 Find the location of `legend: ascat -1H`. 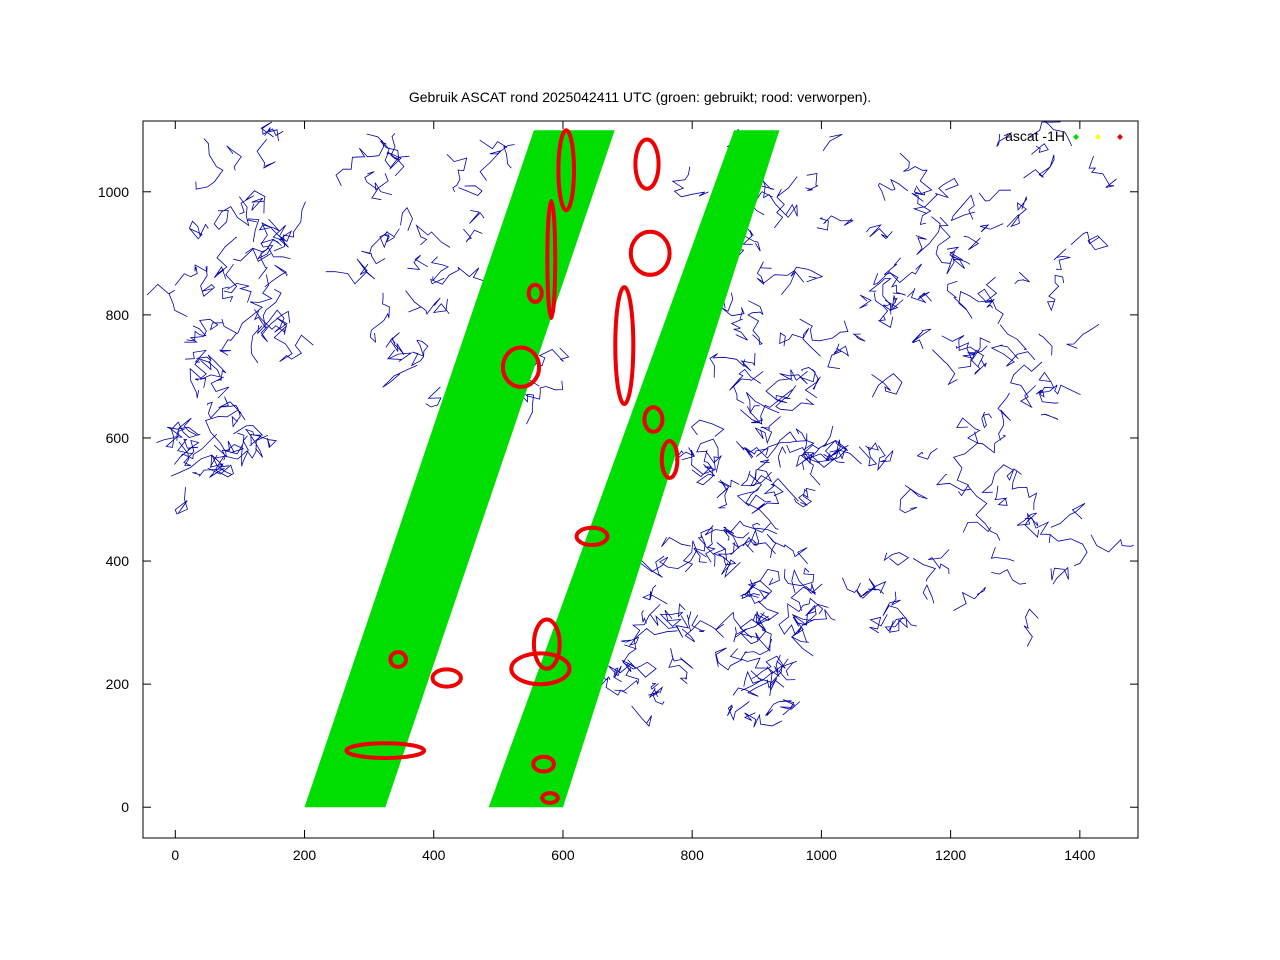

legend: ascat -1H is located at coordinates (1064, 136).